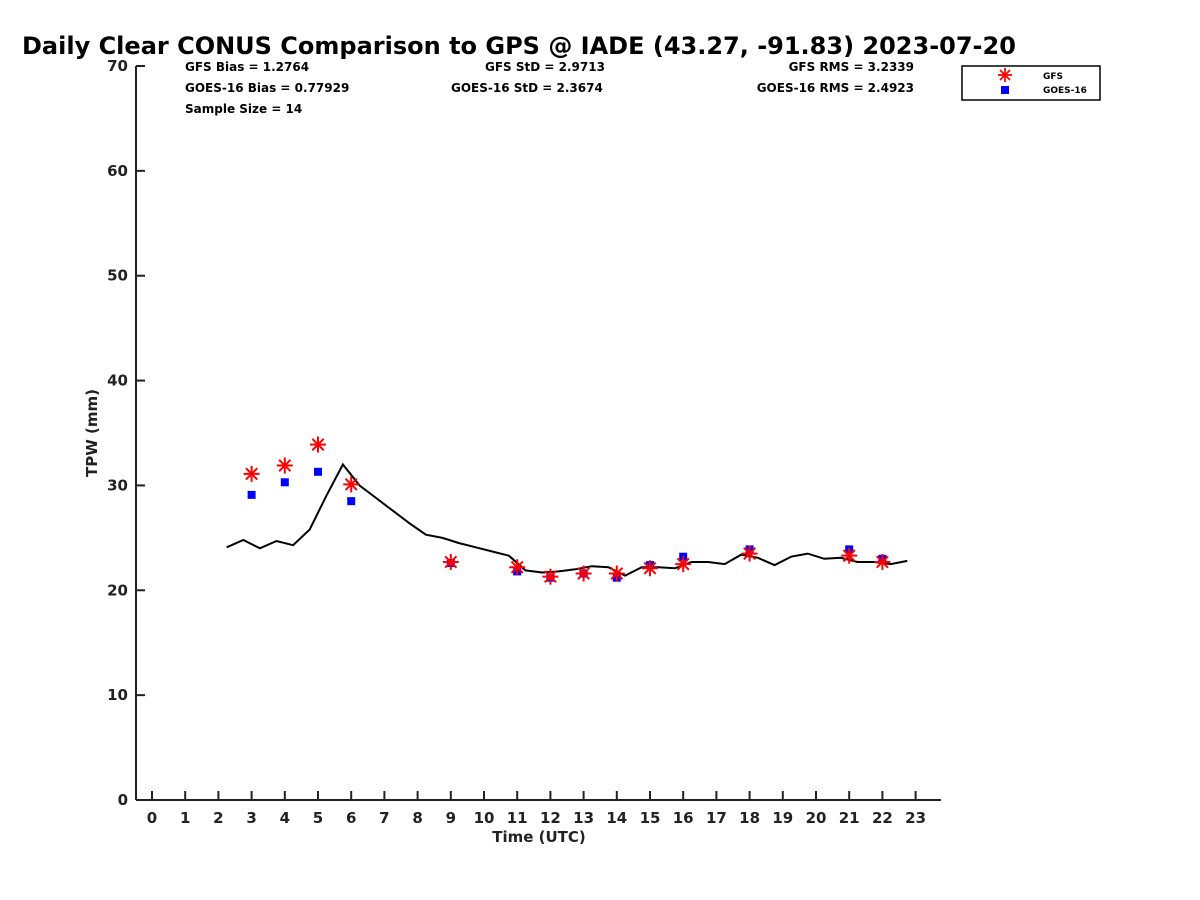 The height and width of the screenshot is (900, 1200). What do you see at coordinates (152, 818) in the screenshot?
I see `x-tick-label: 0` at bounding box center [152, 818].